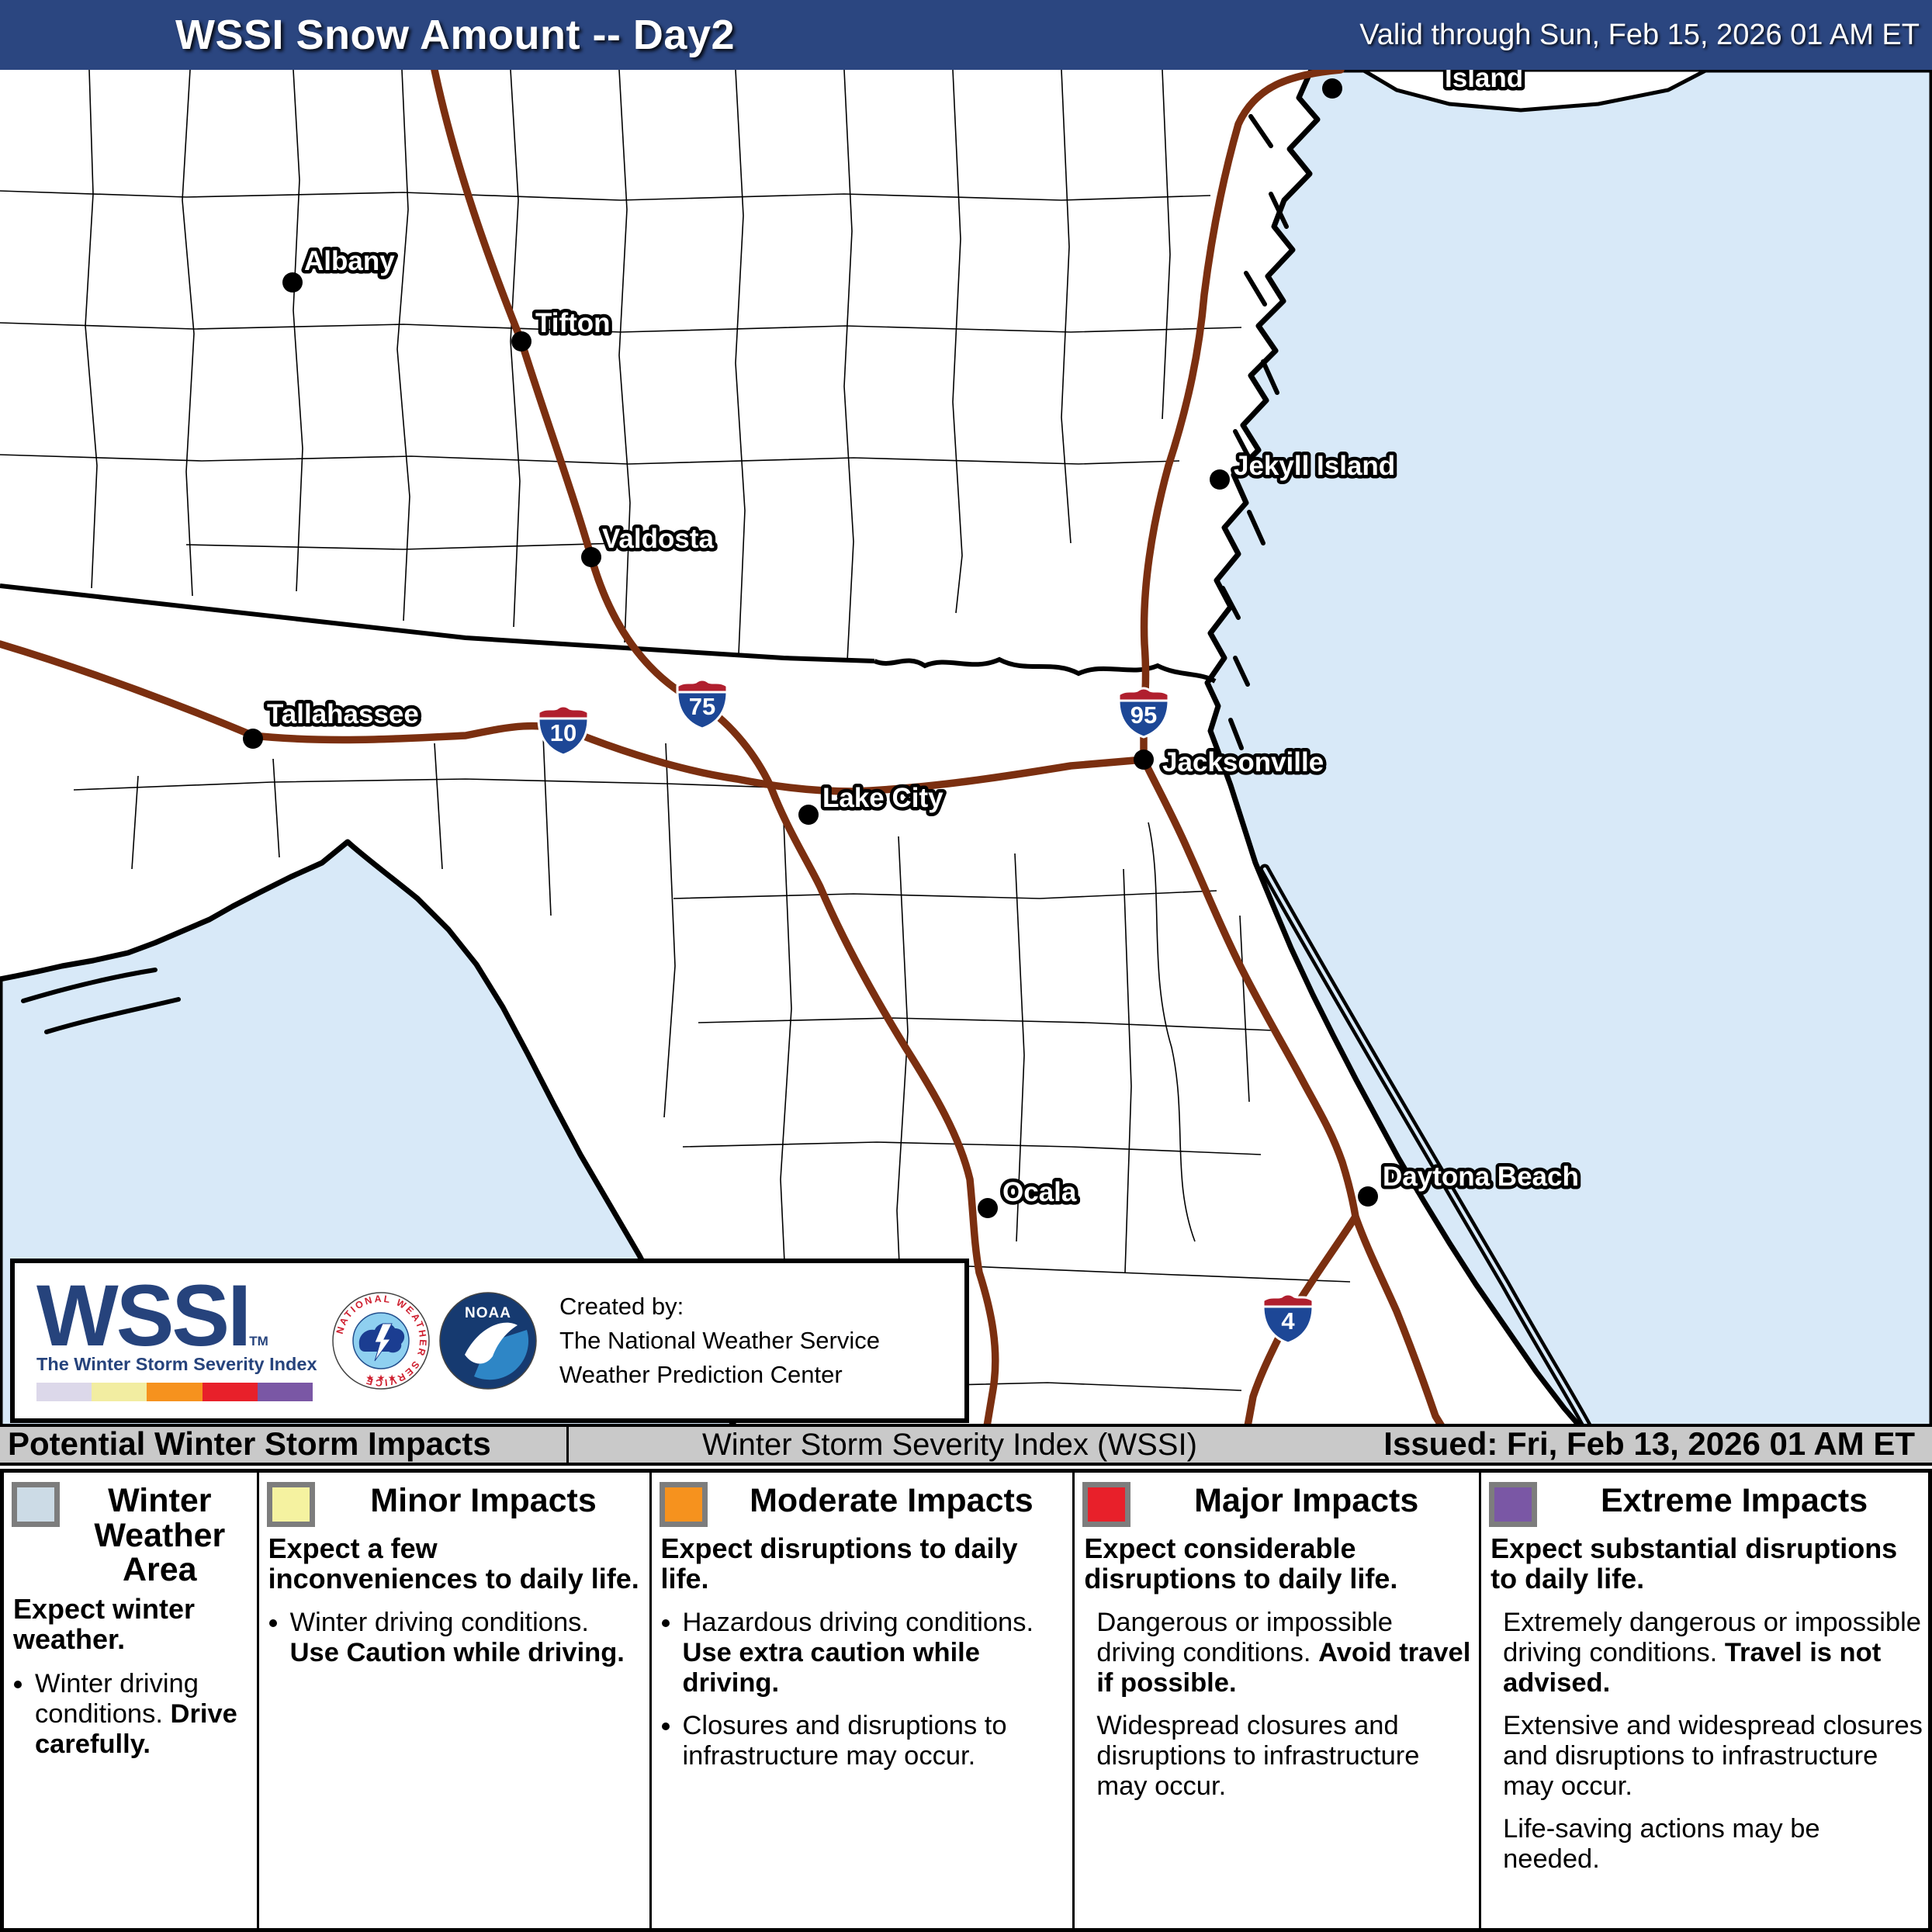 Image resolution: width=1932 pixels, height=1932 pixels. I want to click on interstate-shield-75: 75, so click(702, 704).